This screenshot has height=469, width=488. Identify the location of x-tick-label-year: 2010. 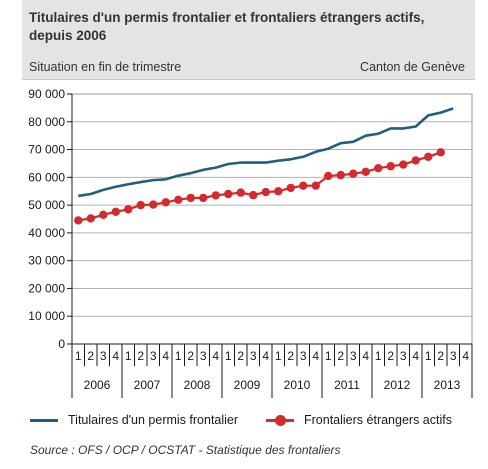
(297, 385).